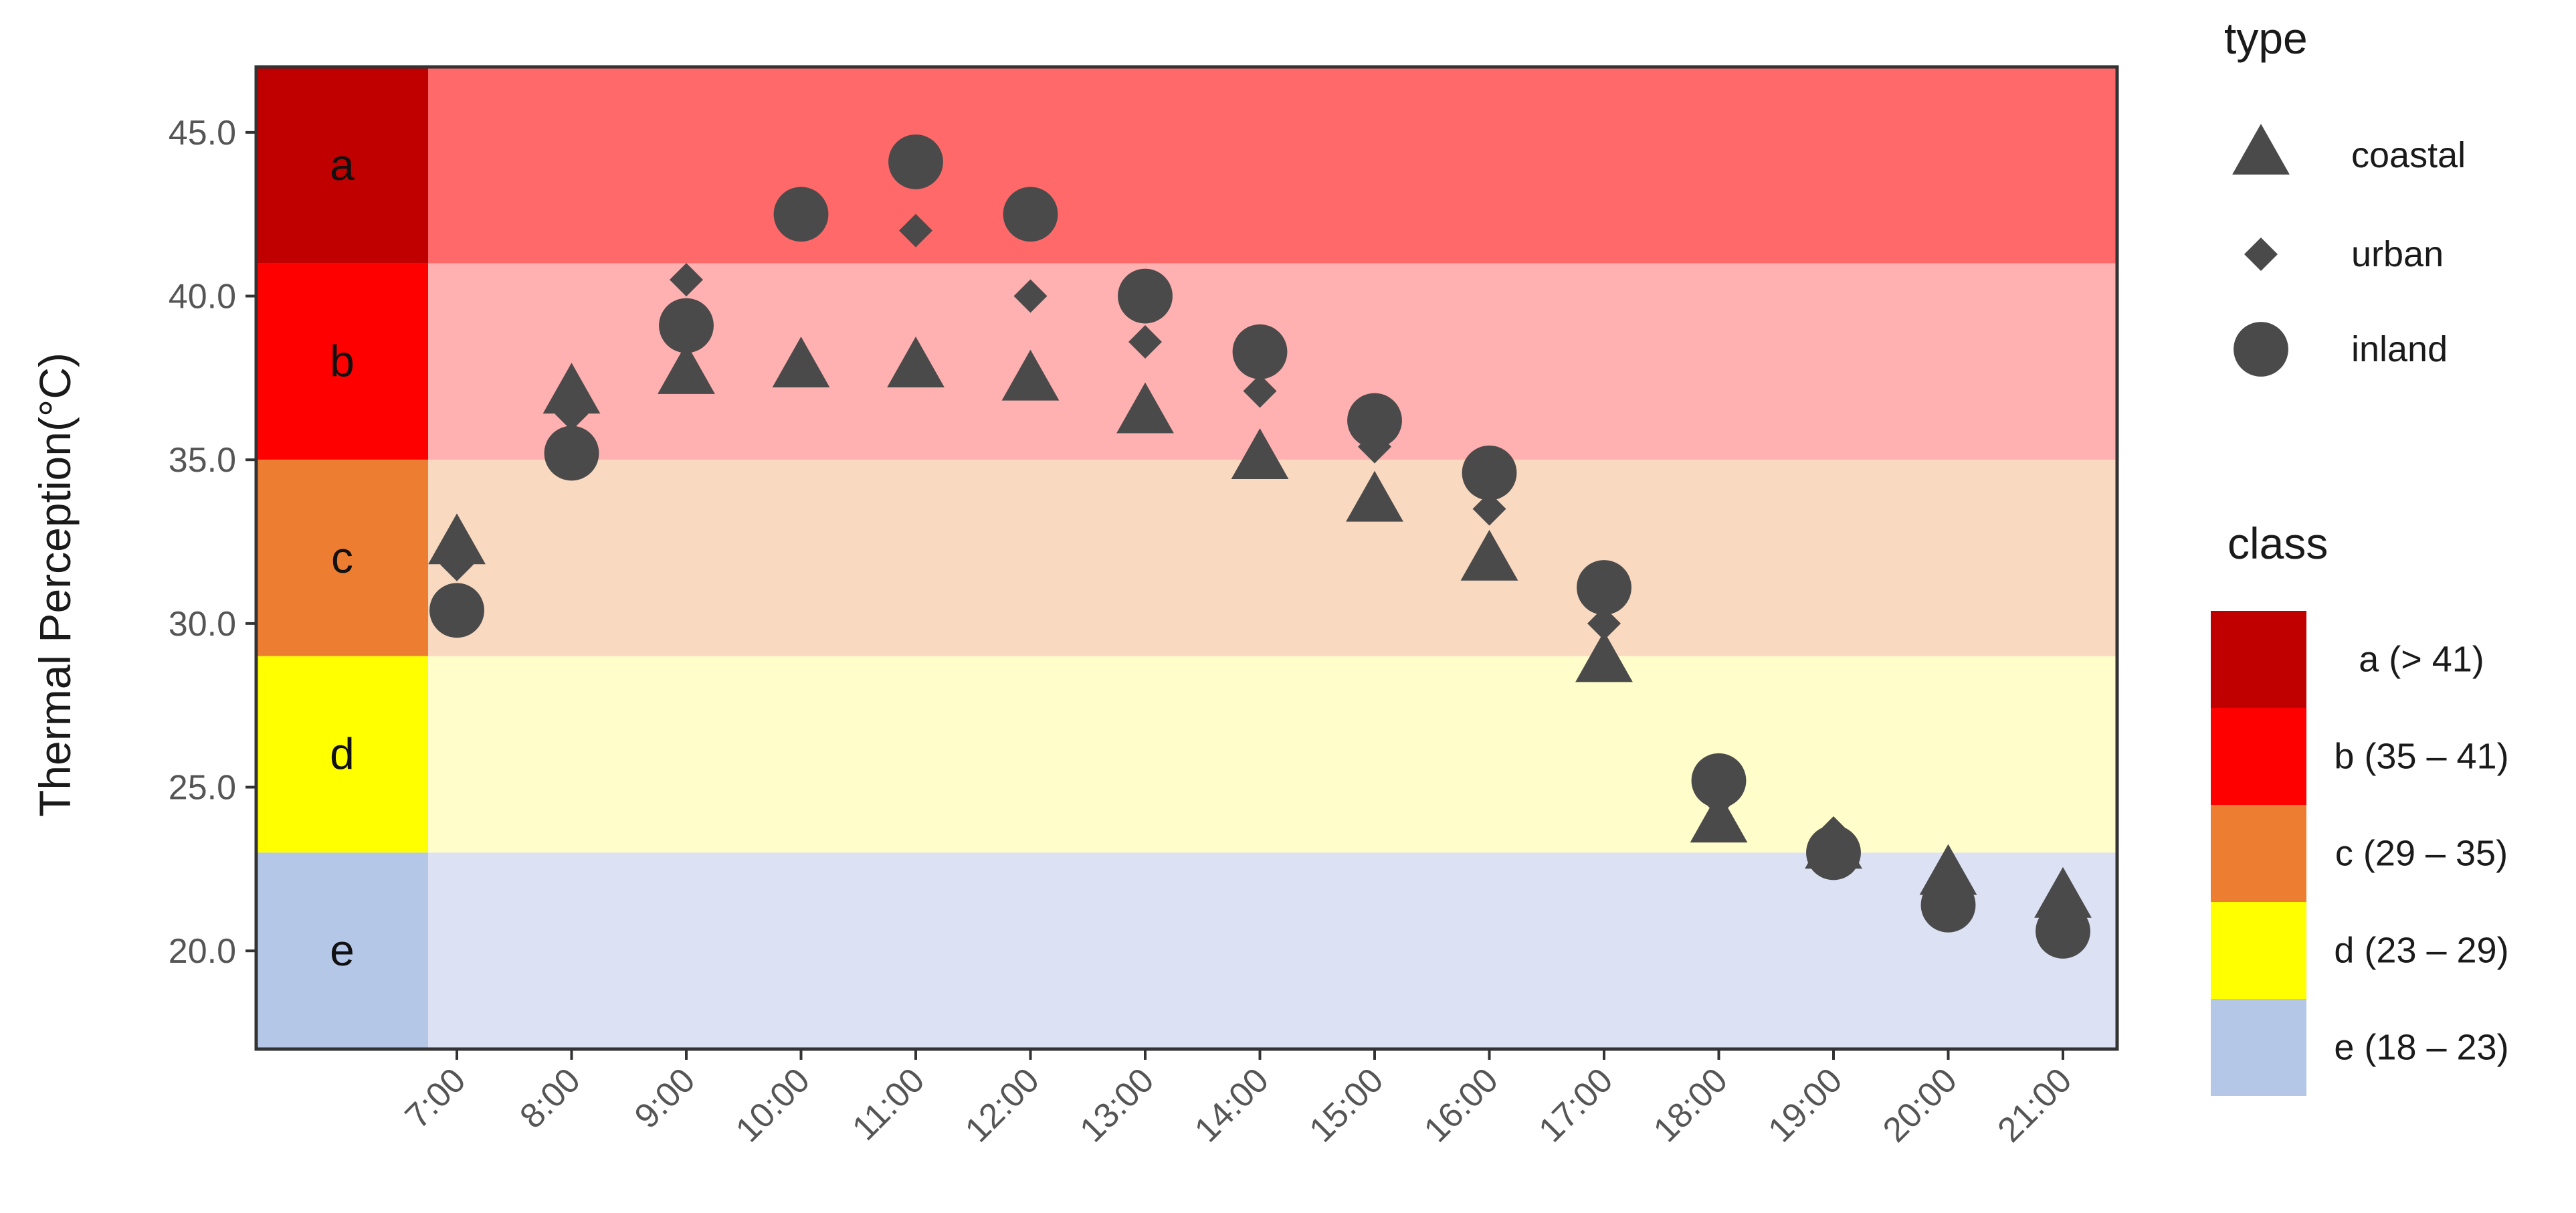 The width and height of the screenshot is (2576, 1213). I want to click on legend-marker-inland, so click(2261, 349).